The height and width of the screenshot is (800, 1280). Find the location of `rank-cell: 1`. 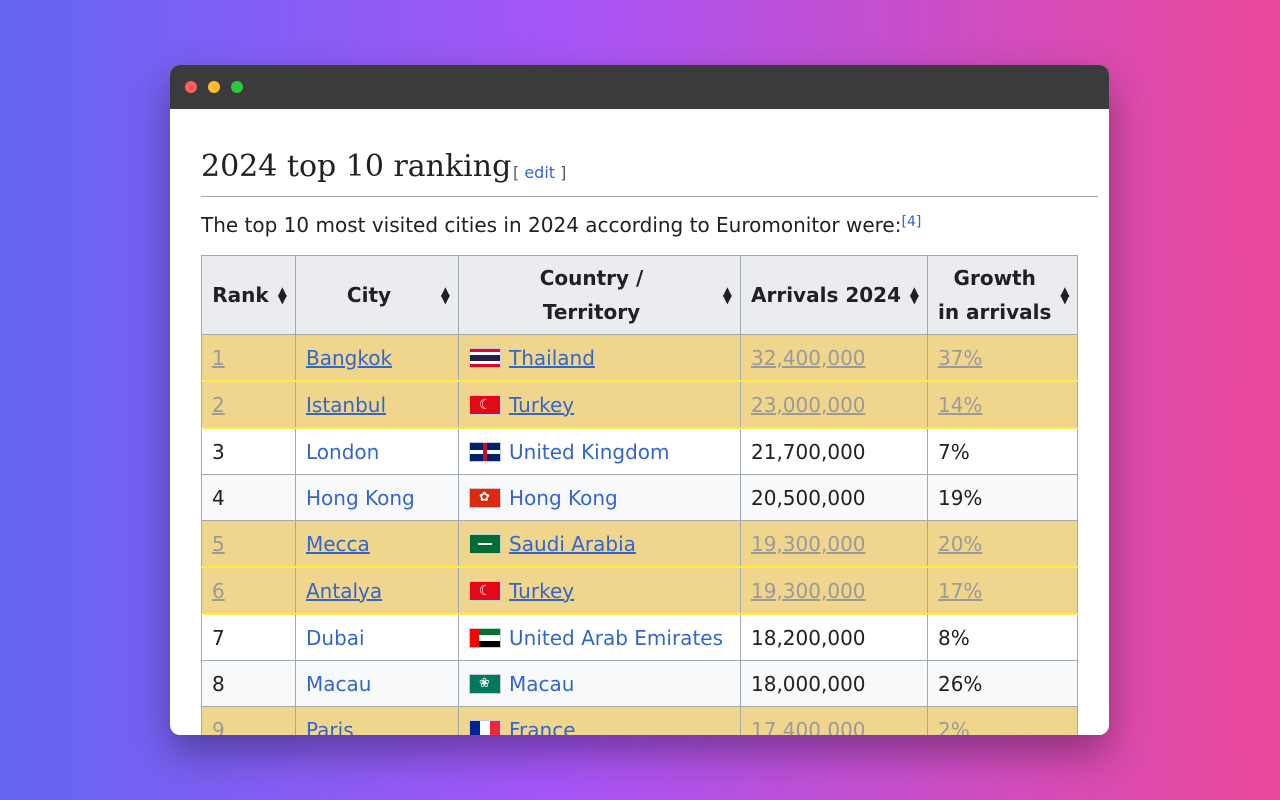

rank-cell: 1 is located at coordinates (248, 358).